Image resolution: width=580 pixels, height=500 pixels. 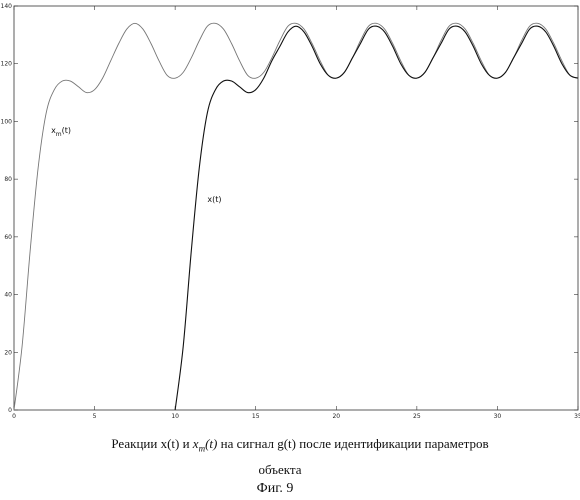 What do you see at coordinates (8, 352) in the screenshot?
I see `y-tick-label: 20` at bounding box center [8, 352].